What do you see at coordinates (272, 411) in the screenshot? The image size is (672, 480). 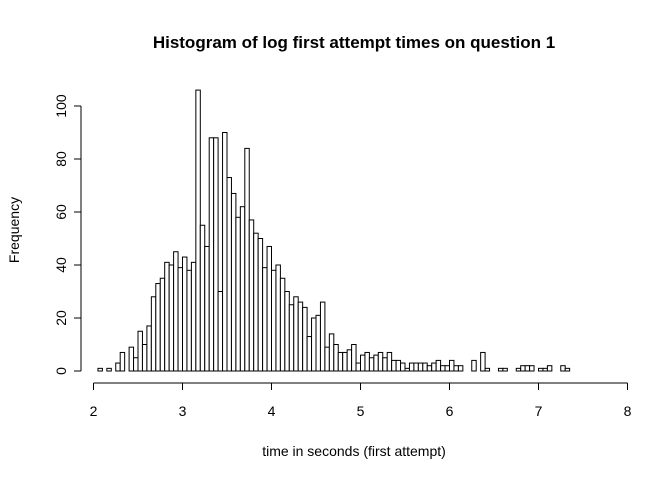 I see `x-tick-label: 4` at bounding box center [272, 411].